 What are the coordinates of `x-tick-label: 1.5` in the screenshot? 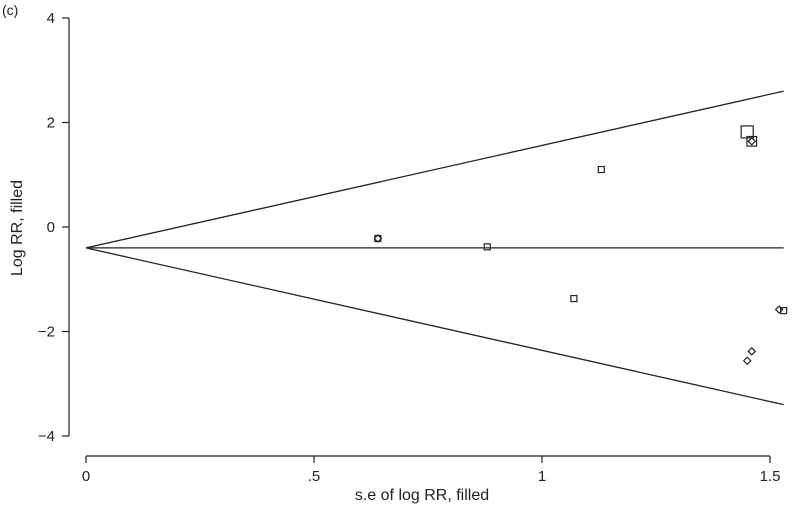 It's located at (770, 476).